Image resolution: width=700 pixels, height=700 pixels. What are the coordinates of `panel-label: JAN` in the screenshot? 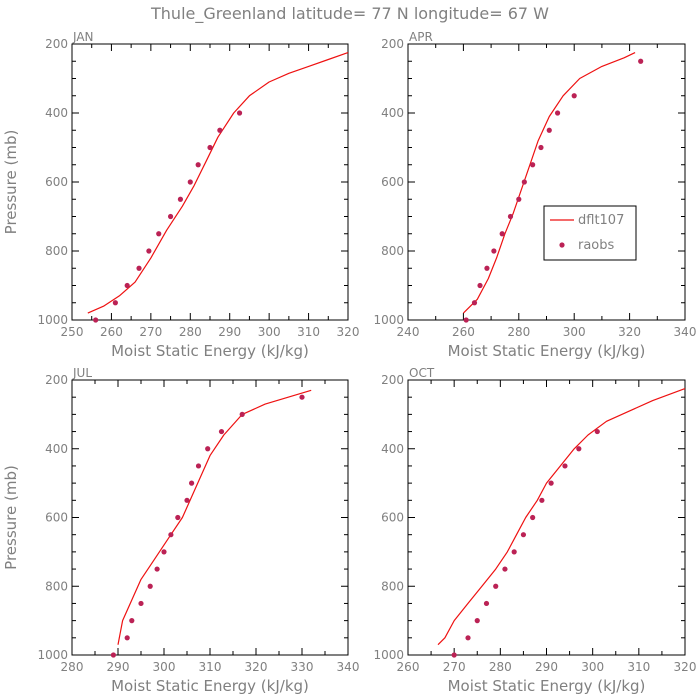 It's located at (83, 37).